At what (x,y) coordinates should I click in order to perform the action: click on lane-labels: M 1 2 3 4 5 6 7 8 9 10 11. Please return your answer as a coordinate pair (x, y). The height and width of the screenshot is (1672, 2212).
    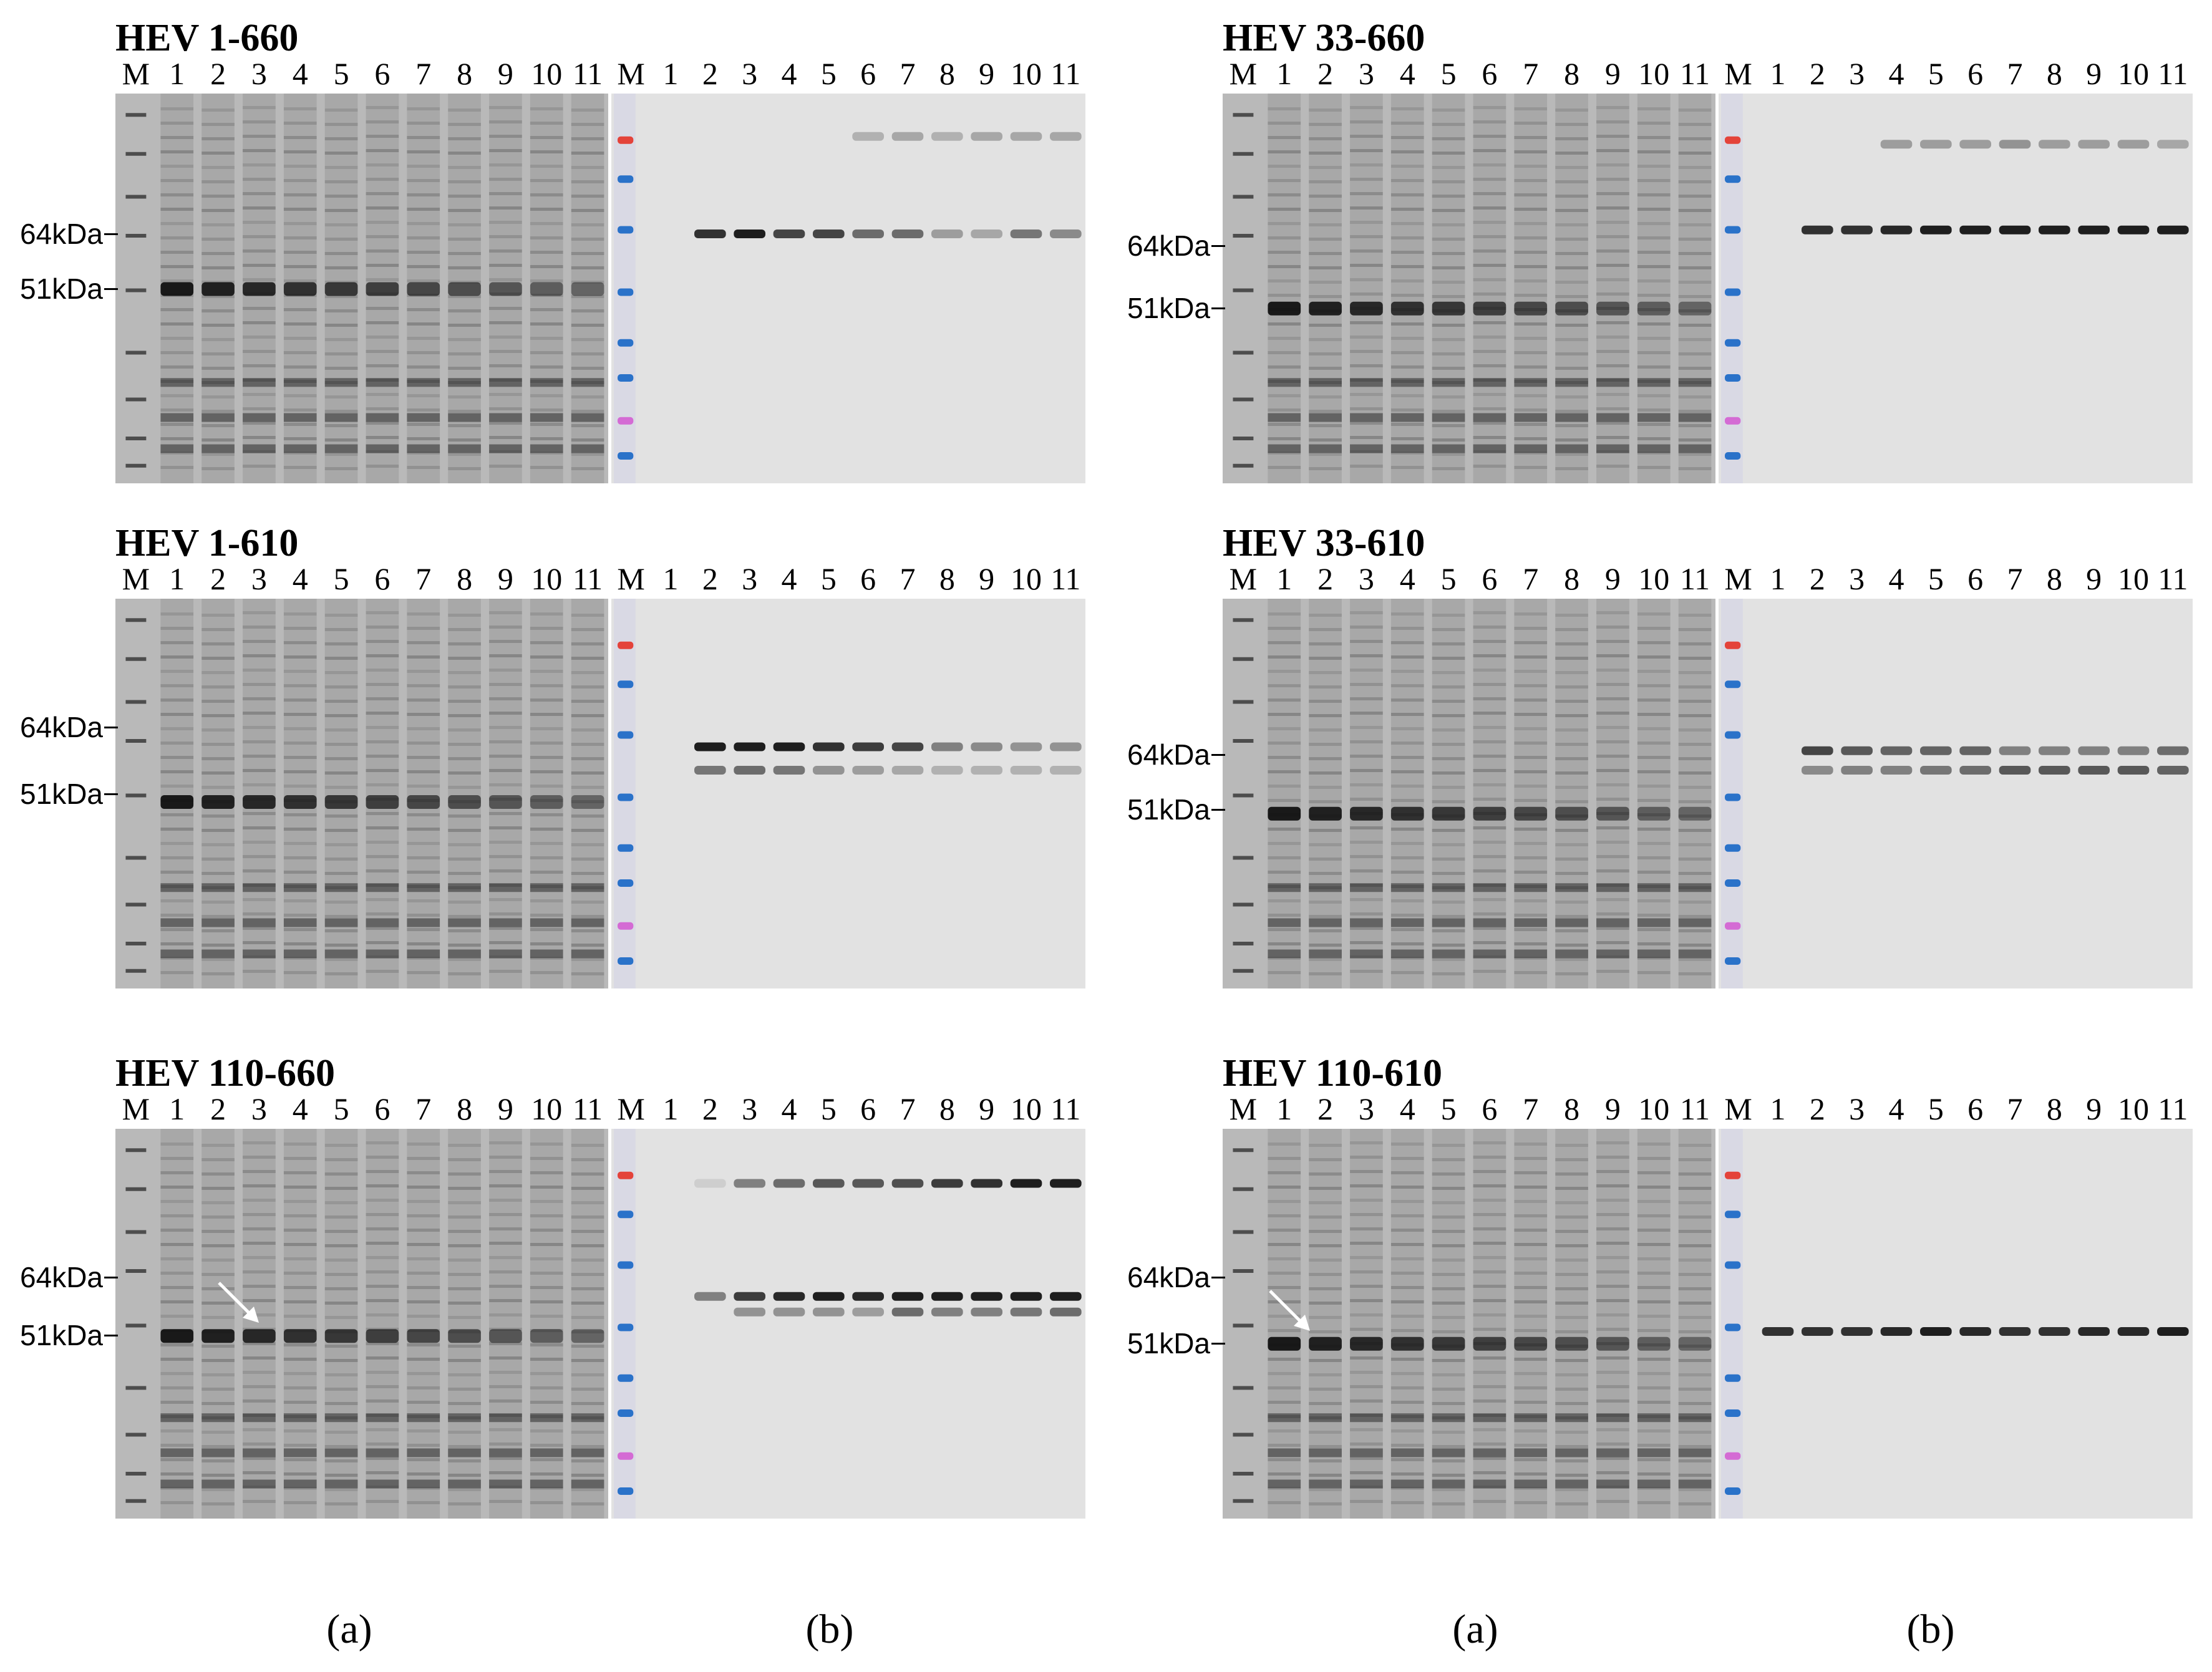
    Looking at the image, I should click on (1956, 1109).